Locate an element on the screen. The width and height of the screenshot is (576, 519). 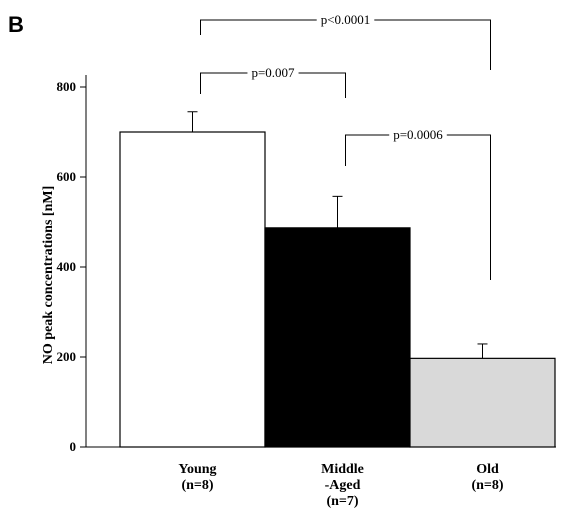
significance-label: p=0.0006 is located at coordinates (418, 134).